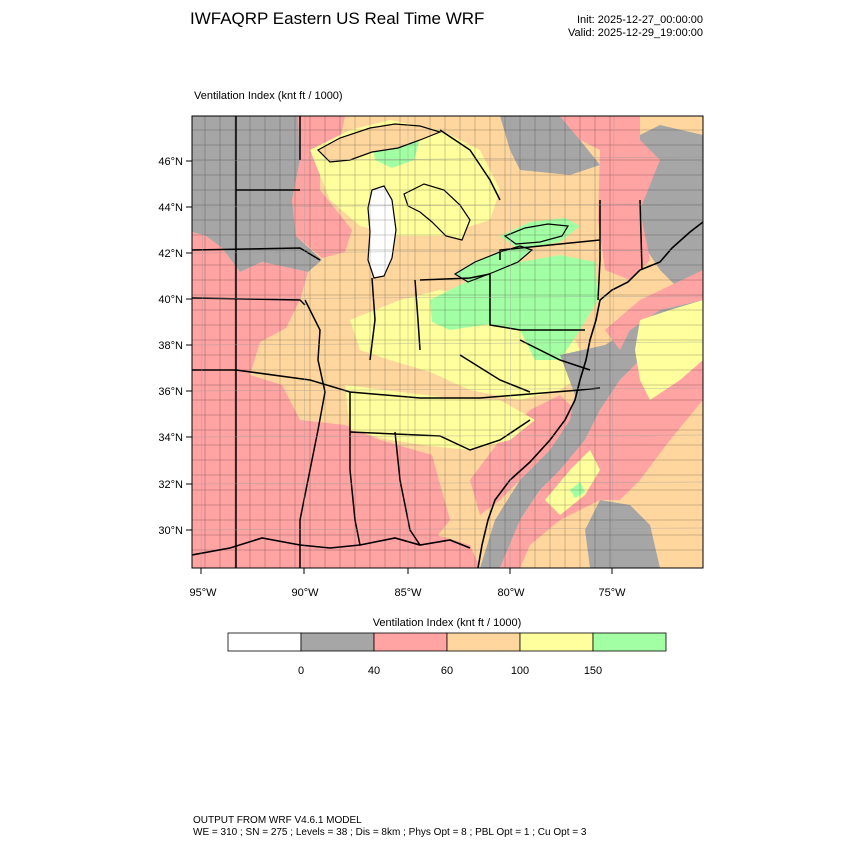  What do you see at coordinates (437, 212) in the screenshot?
I see `lake-huron` at bounding box center [437, 212].